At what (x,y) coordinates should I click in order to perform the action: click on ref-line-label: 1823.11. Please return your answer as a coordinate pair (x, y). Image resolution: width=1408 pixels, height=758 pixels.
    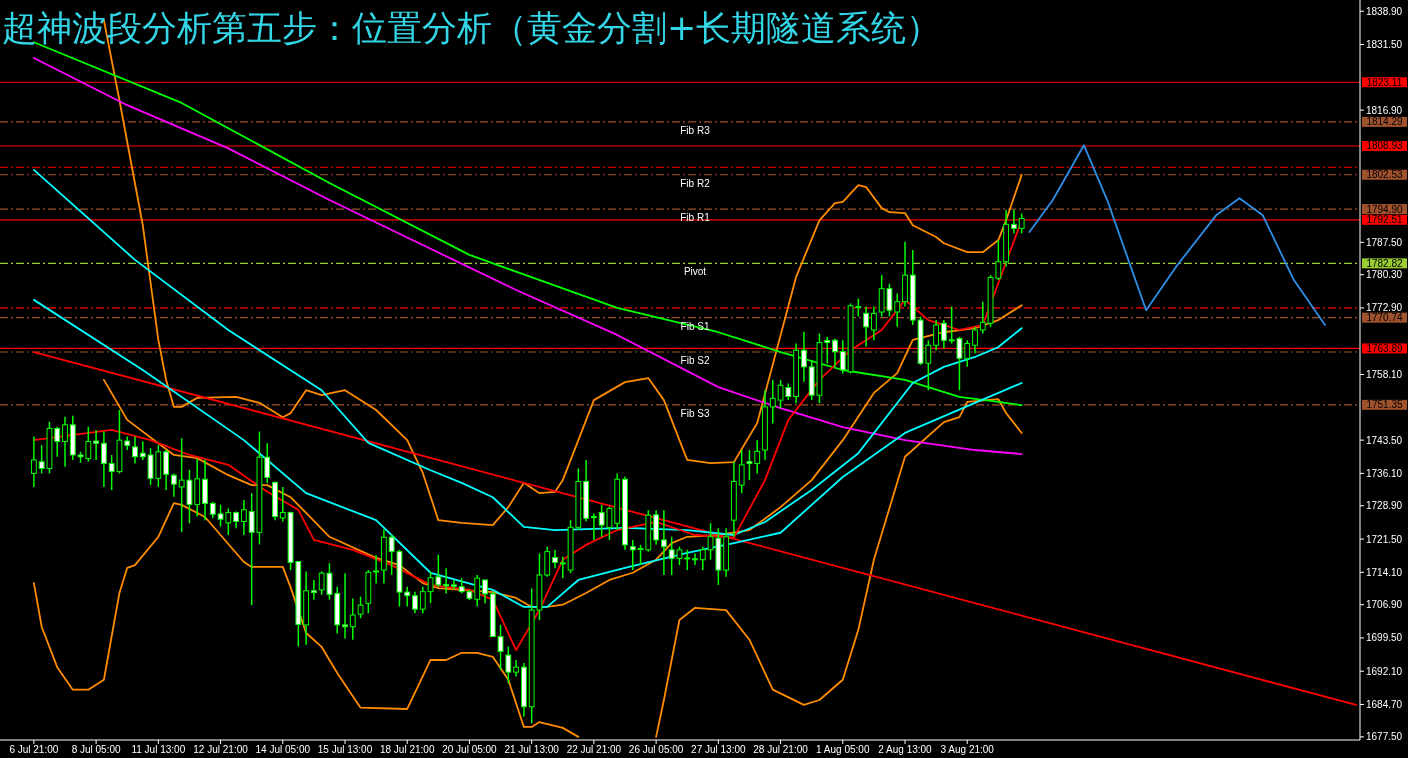
    Looking at the image, I should click on (1384, 82).